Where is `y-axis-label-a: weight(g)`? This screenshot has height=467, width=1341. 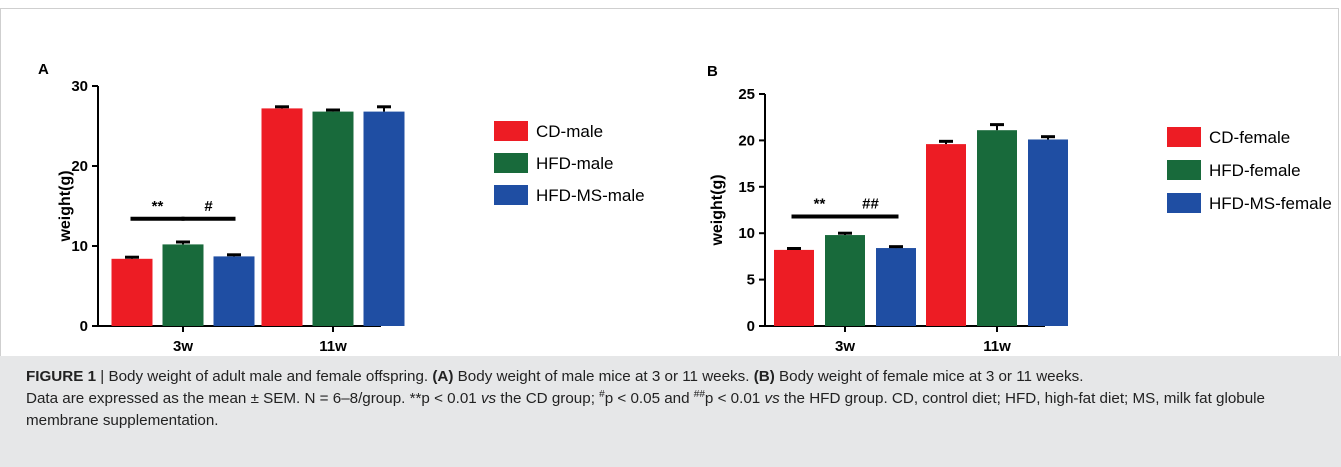
y-axis-label-a: weight(g) is located at coordinates (65, 206).